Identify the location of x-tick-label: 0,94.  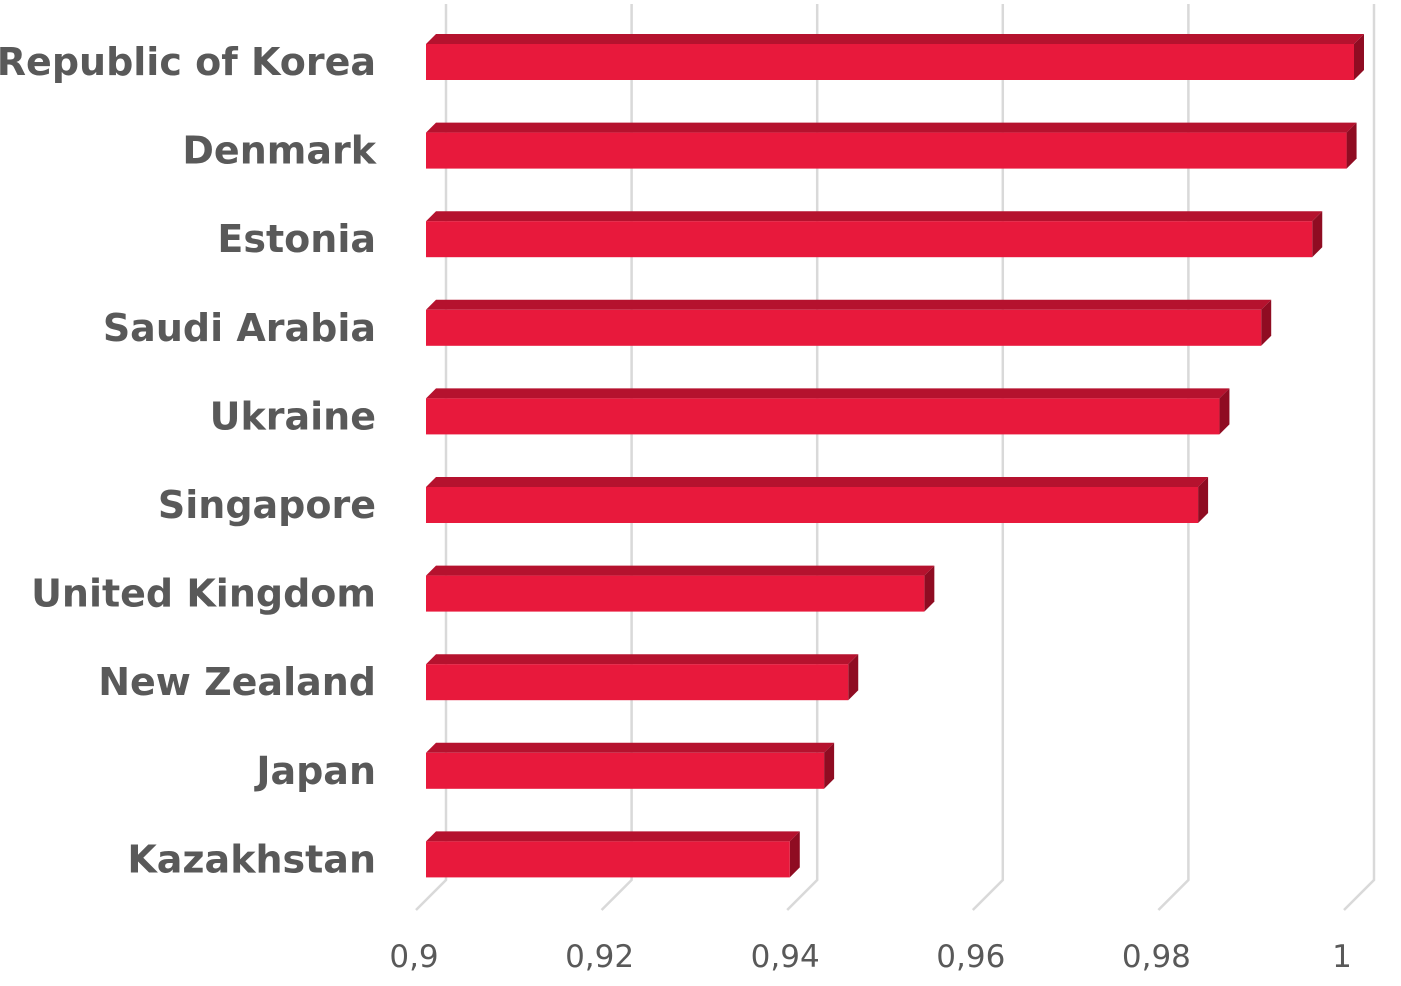
(785, 957).